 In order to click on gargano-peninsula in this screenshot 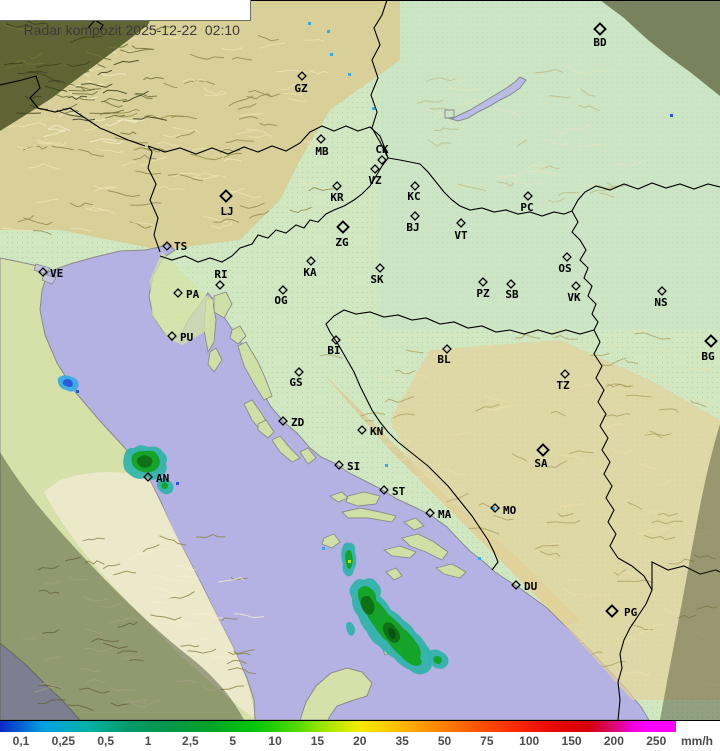, I will do `click(336, 693)`.